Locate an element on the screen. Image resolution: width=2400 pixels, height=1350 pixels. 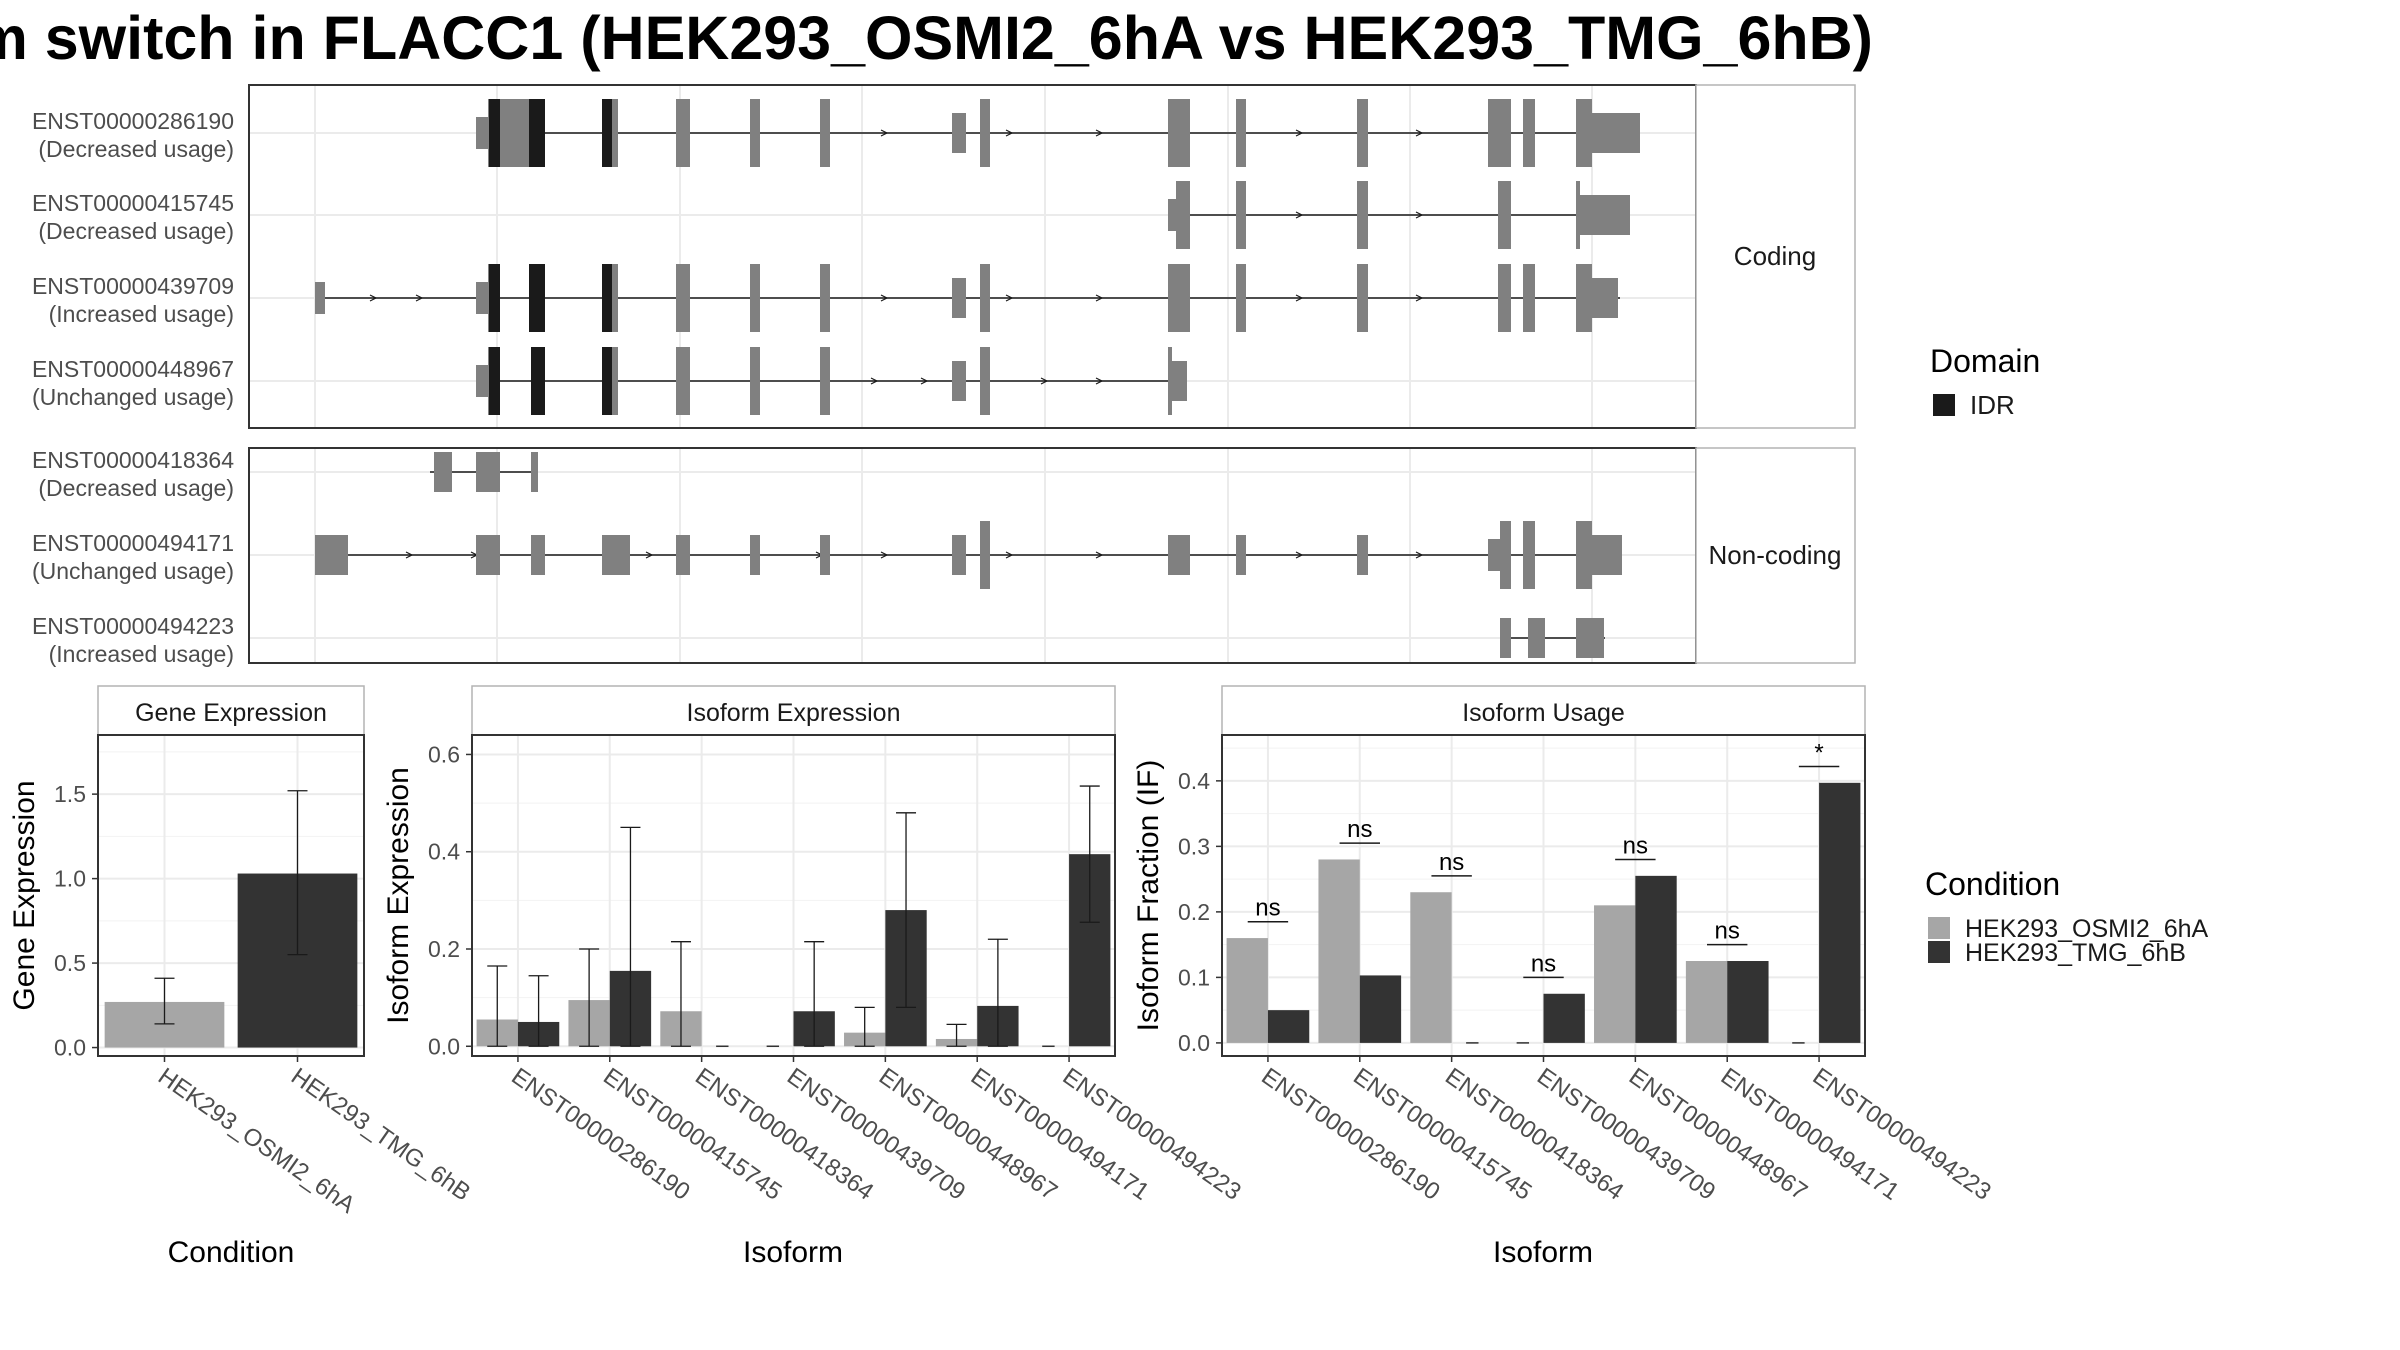
y-axis-title: Isoform Expression is located at coordinates (398, 895).